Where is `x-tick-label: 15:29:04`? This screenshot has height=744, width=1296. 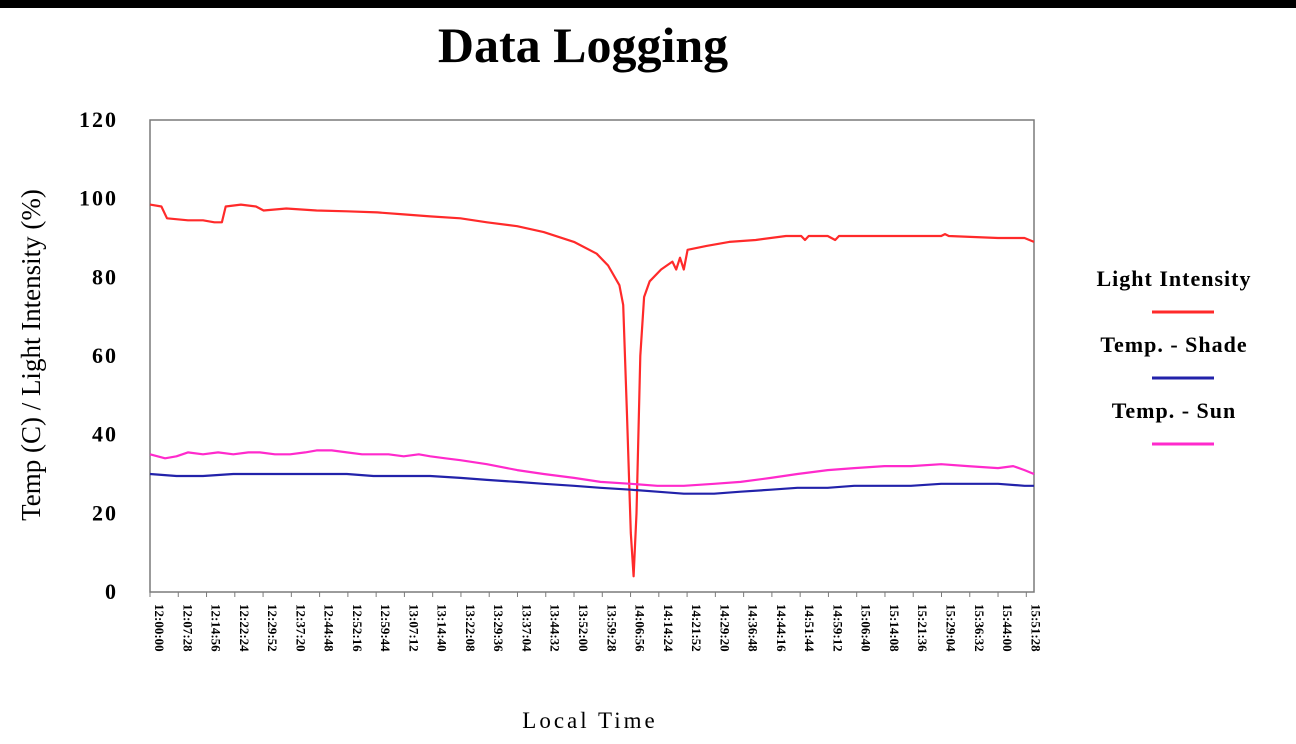 x-tick-label: 15:29:04 is located at coordinates (950, 628).